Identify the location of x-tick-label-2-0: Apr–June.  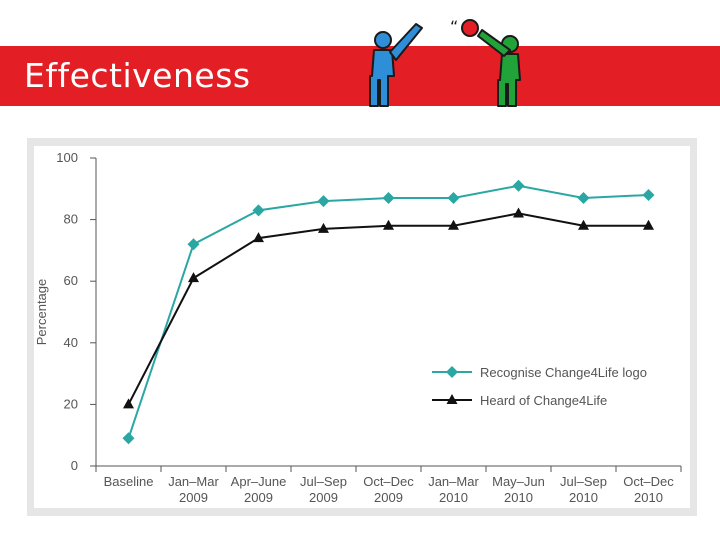
(259, 481).